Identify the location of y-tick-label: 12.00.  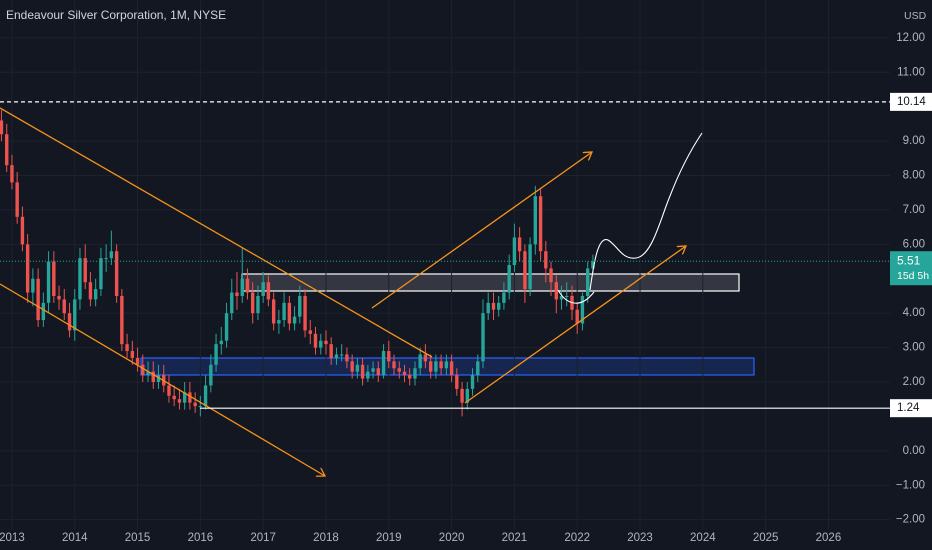
(910, 38).